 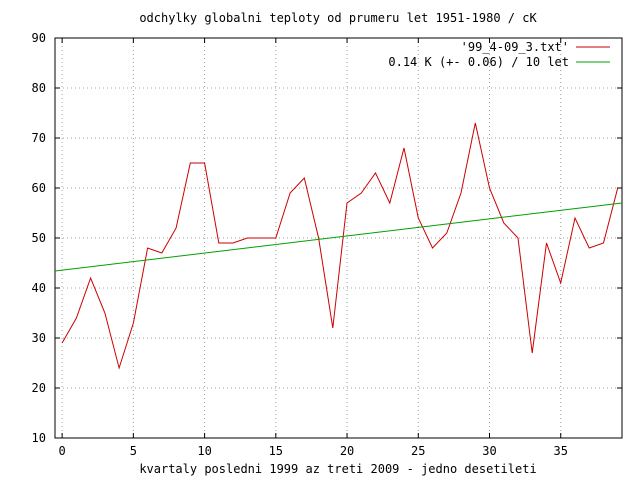 I want to click on y-tick-label: 60, so click(x=39, y=188).